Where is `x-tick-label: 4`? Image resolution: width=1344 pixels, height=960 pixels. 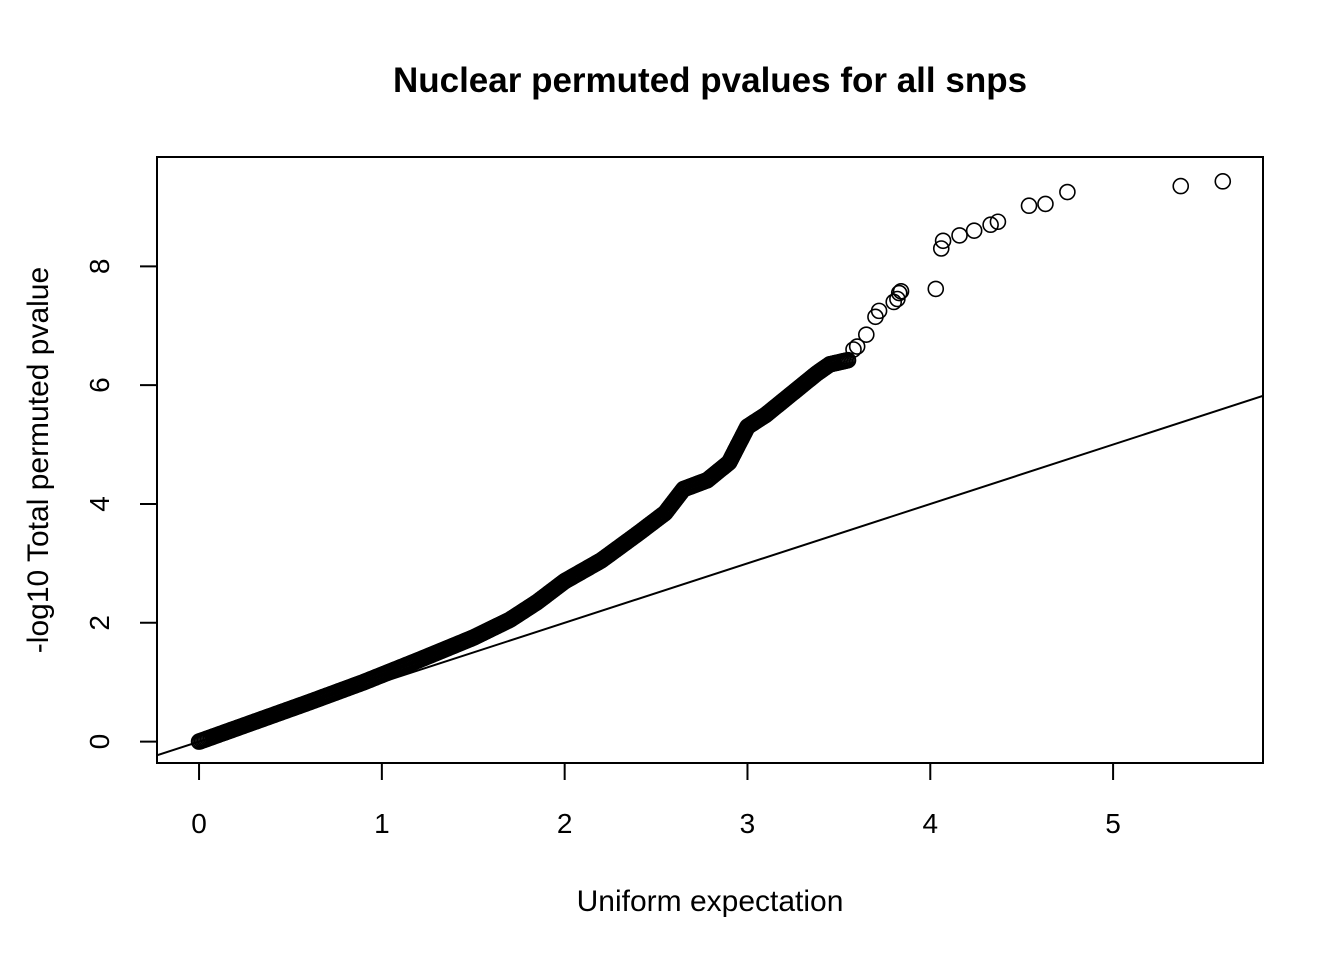 x-tick-label: 4 is located at coordinates (930, 823).